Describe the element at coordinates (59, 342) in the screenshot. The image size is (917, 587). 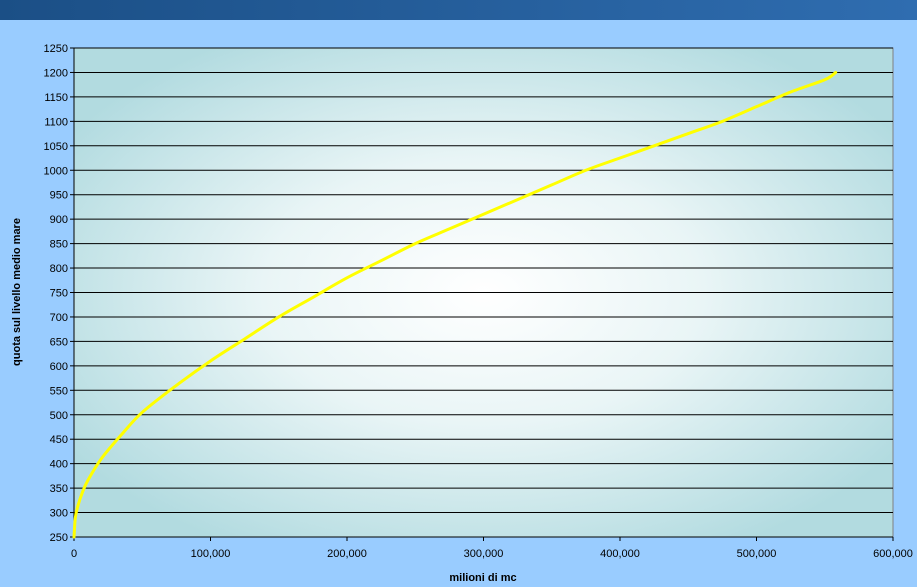
I see `y-tick-label: 650` at that location.